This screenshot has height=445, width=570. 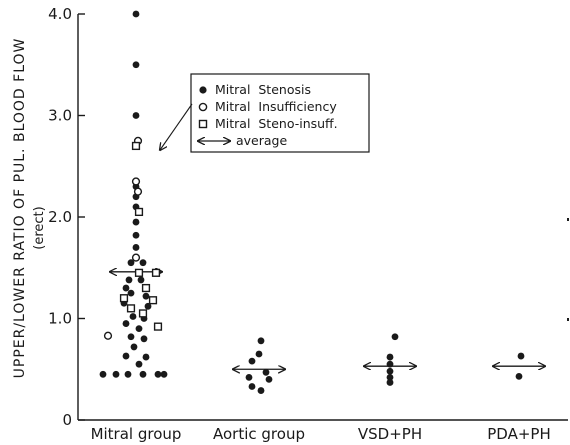 What do you see at coordinates (20, 208) in the screenshot?
I see `y-axis-title: UPPER/LOWER RATIO OF PUL. BLOOD FLOW` at bounding box center [20, 208].